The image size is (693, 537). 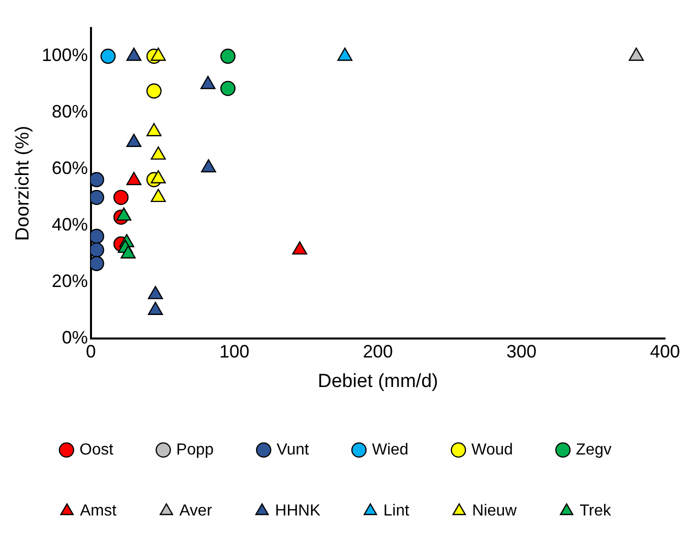 What do you see at coordinates (234, 351) in the screenshot?
I see `x-tick-label: 100` at bounding box center [234, 351].